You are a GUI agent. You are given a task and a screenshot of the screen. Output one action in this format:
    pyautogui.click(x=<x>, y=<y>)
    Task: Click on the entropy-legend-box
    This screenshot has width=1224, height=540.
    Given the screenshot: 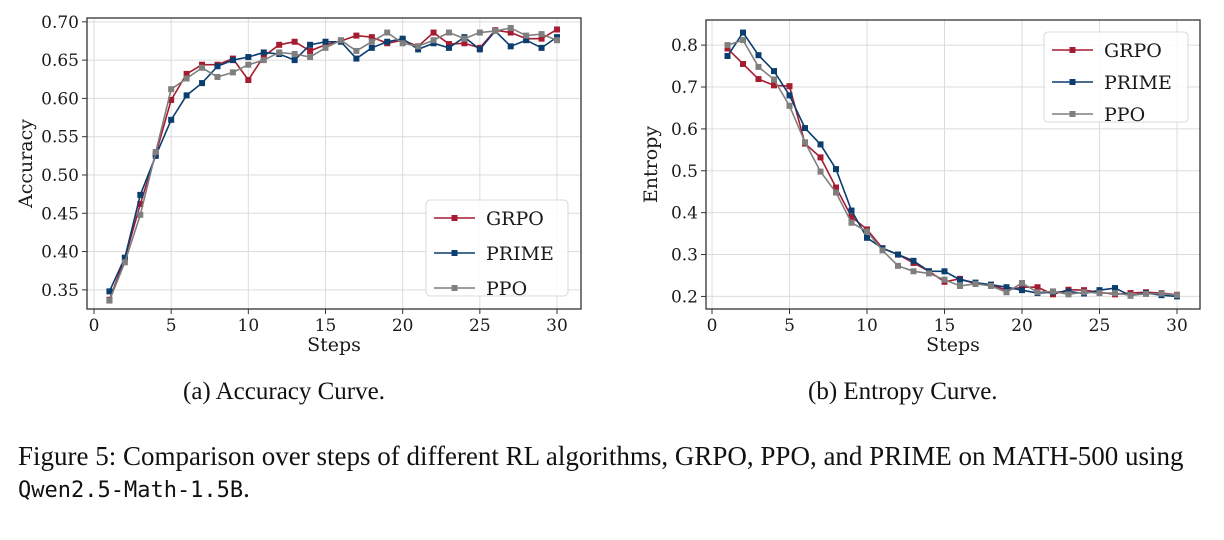 What is the action you would take?
    pyautogui.click(x=1116, y=77)
    